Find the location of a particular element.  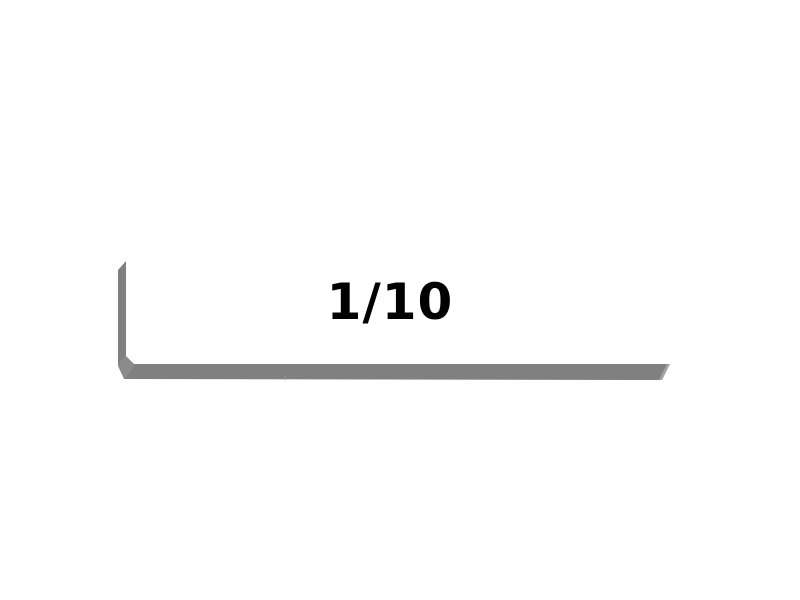

frame-left-bar is located at coordinates (122, 313).